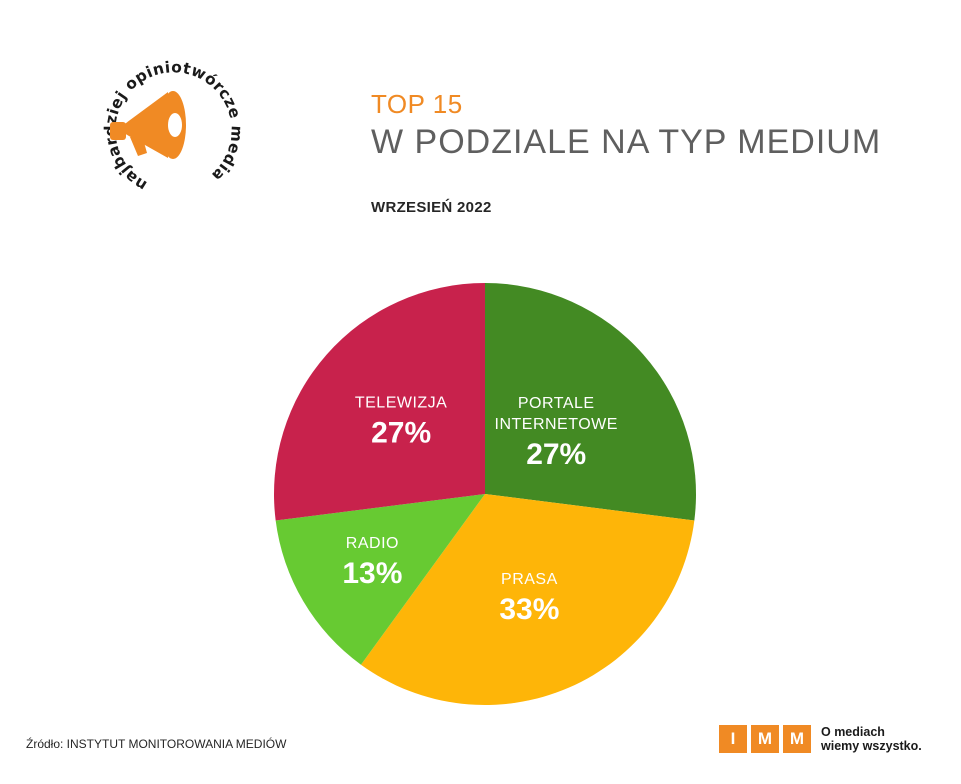  I want to click on imm-tagline-line1: O mediach, so click(853, 732).